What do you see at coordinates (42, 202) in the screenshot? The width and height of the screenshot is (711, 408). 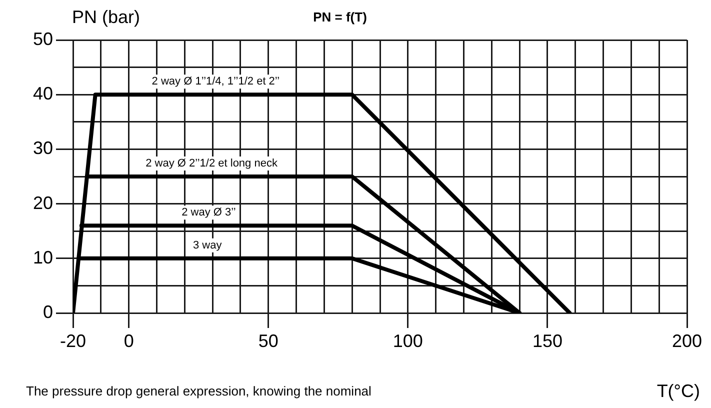 I see `y-tick-label: 20` at bounding box center [42, 202].